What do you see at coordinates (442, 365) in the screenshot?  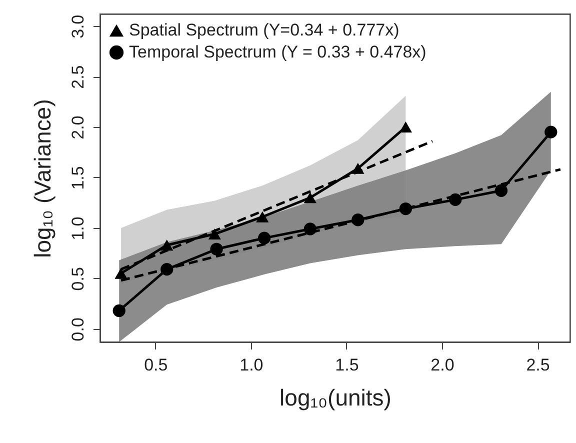 I see `x-tick-label: 2.0` at bounding box center [442, 365].